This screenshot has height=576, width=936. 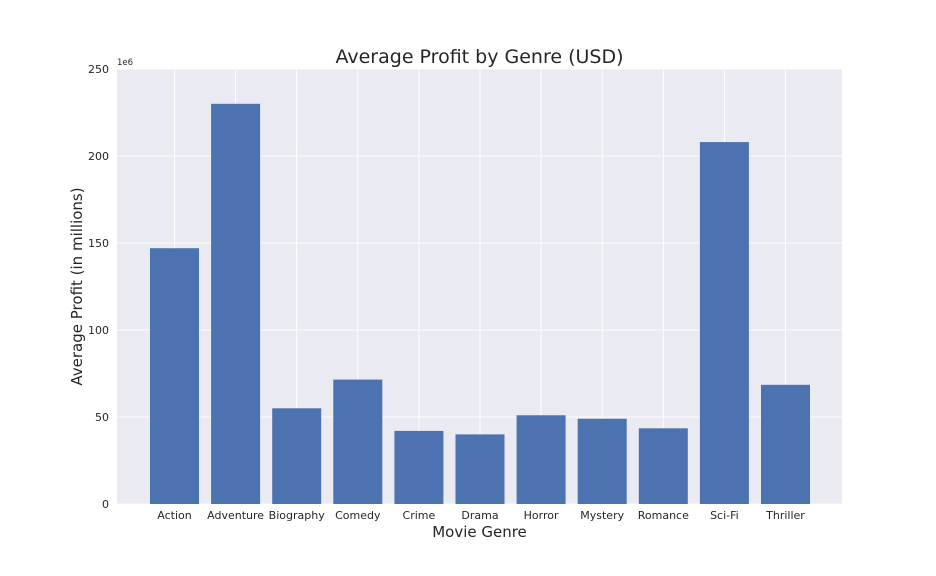 I want to click on x-tick-label: Biography, so click(x=297, y=515).